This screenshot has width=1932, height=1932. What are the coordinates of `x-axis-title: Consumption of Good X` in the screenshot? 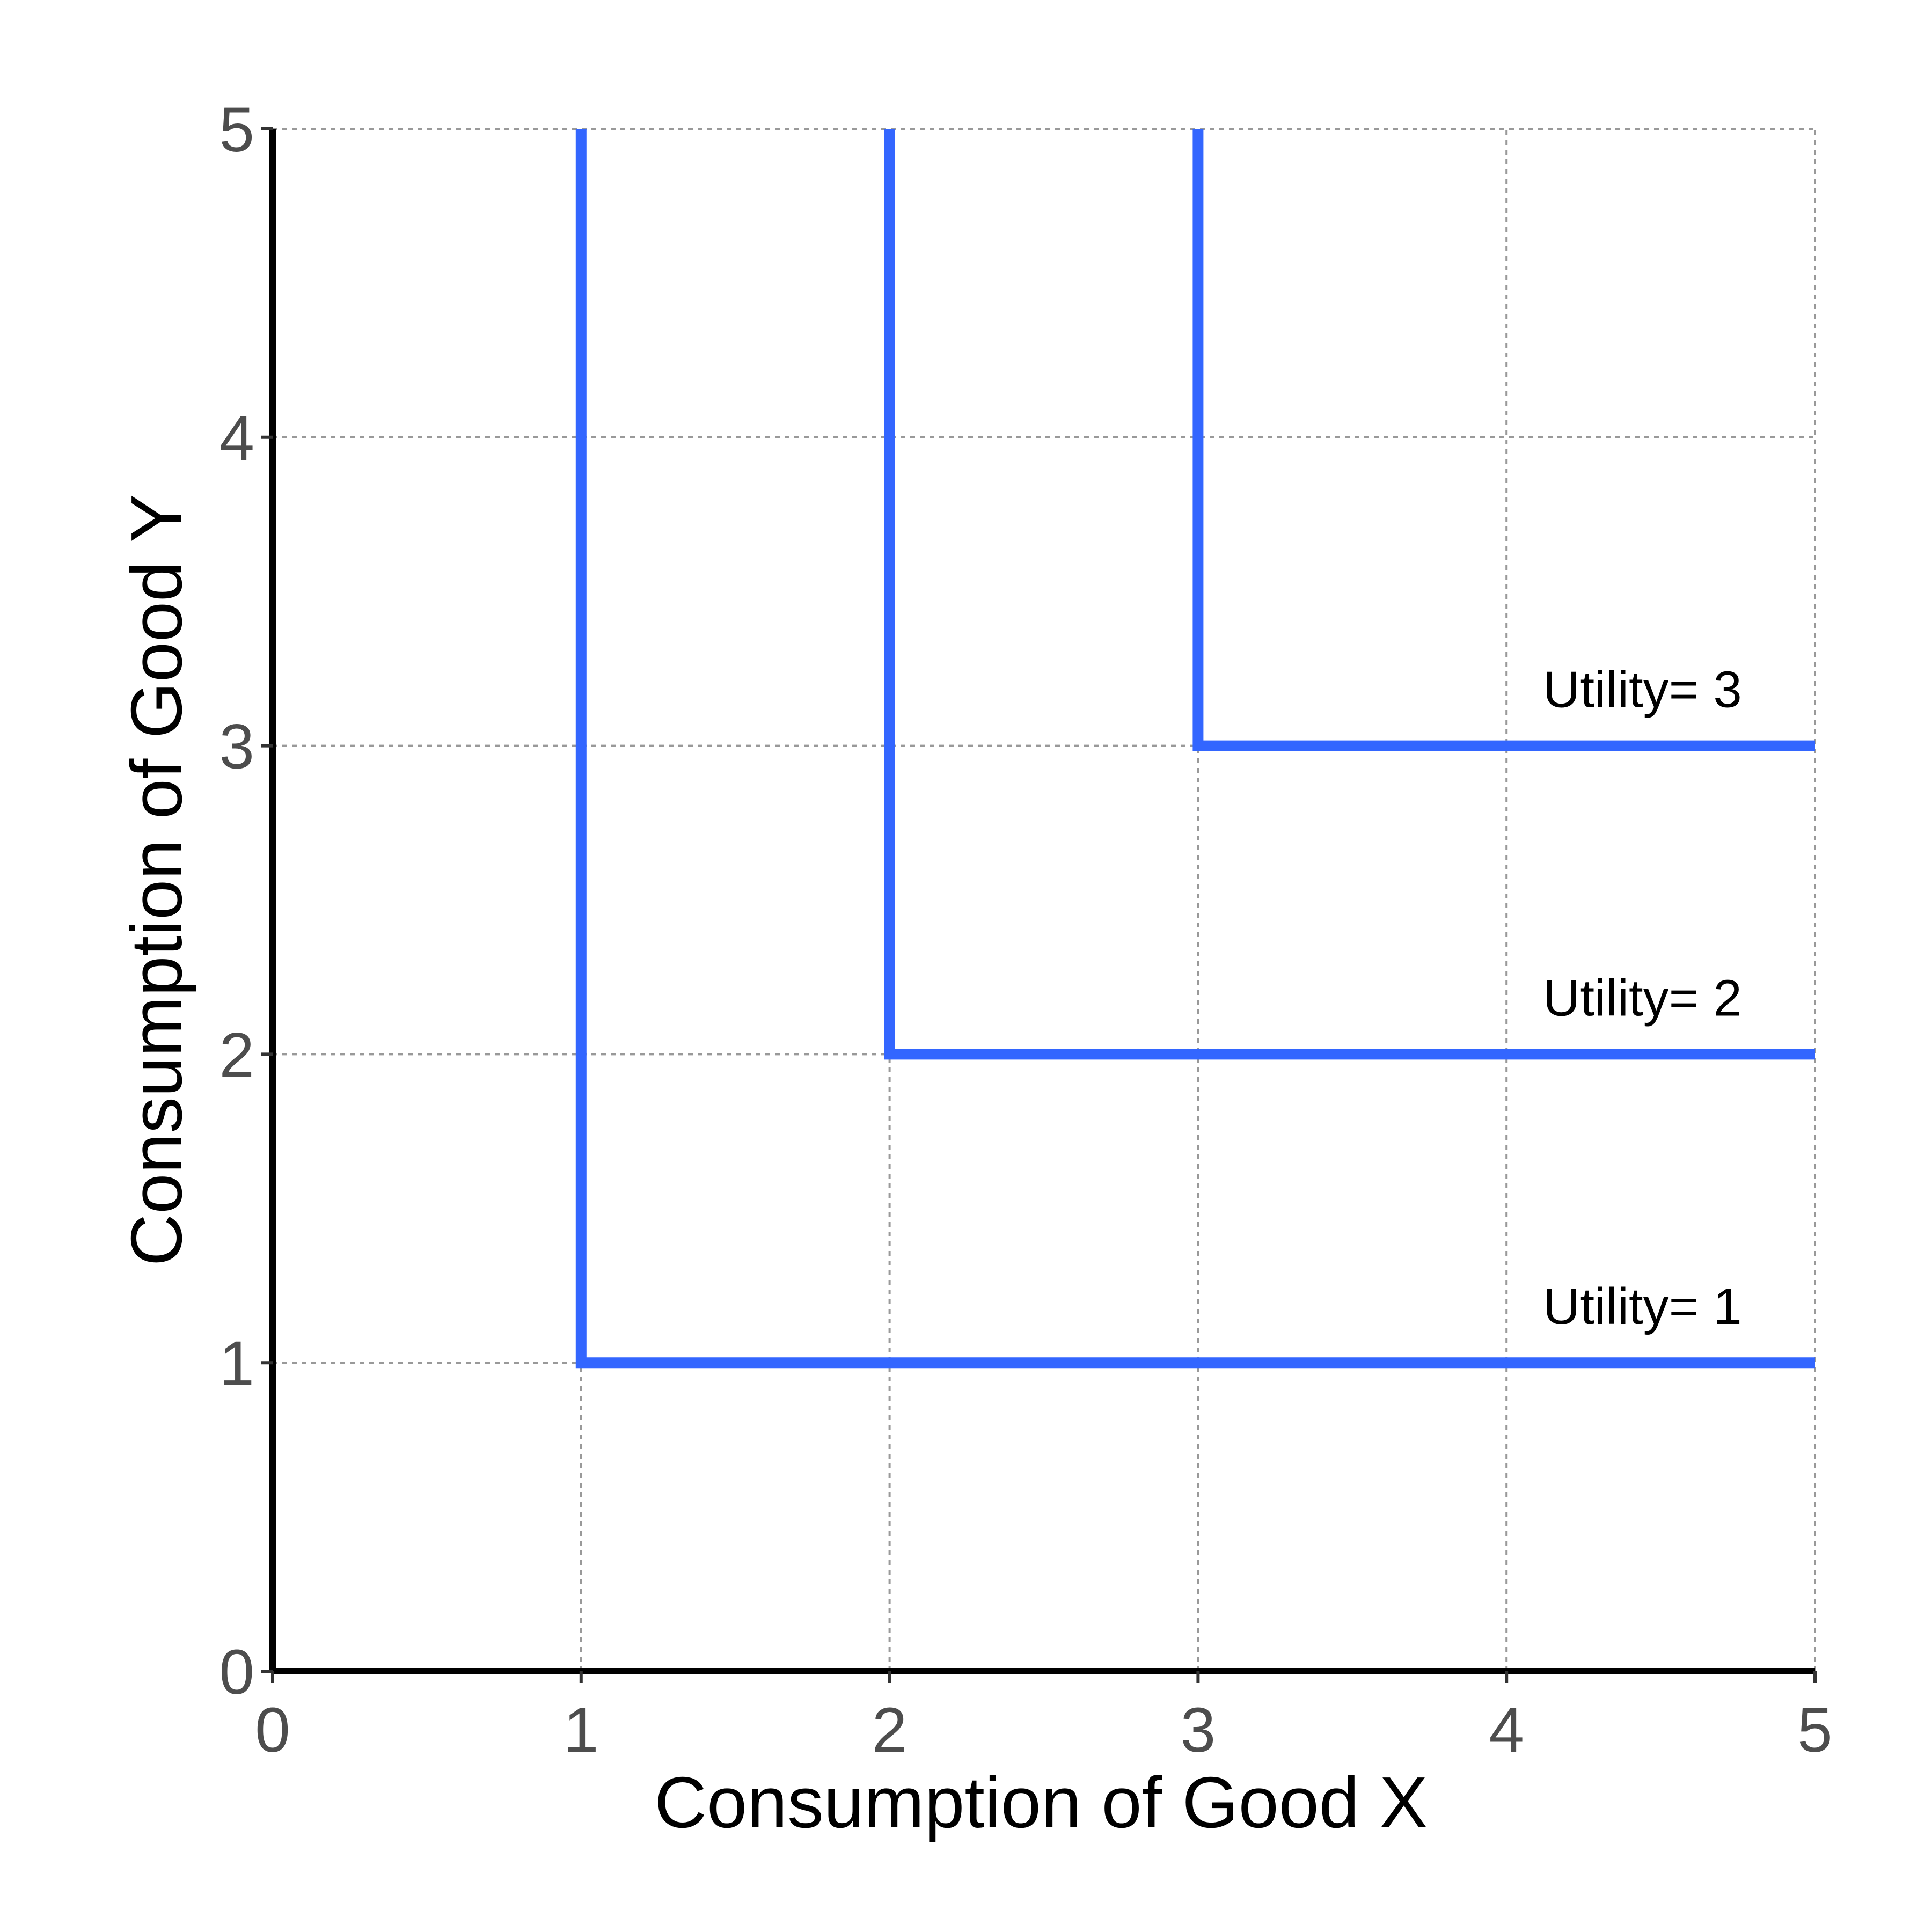 It's located at (1041, 1802).